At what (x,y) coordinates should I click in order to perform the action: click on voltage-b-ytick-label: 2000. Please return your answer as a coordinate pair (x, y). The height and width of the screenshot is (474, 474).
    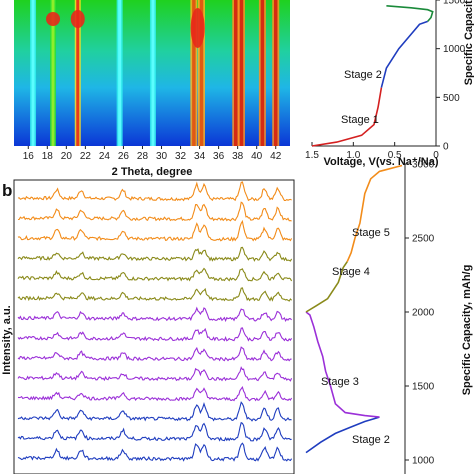
    Looking at the image, I should click on (423, 313).